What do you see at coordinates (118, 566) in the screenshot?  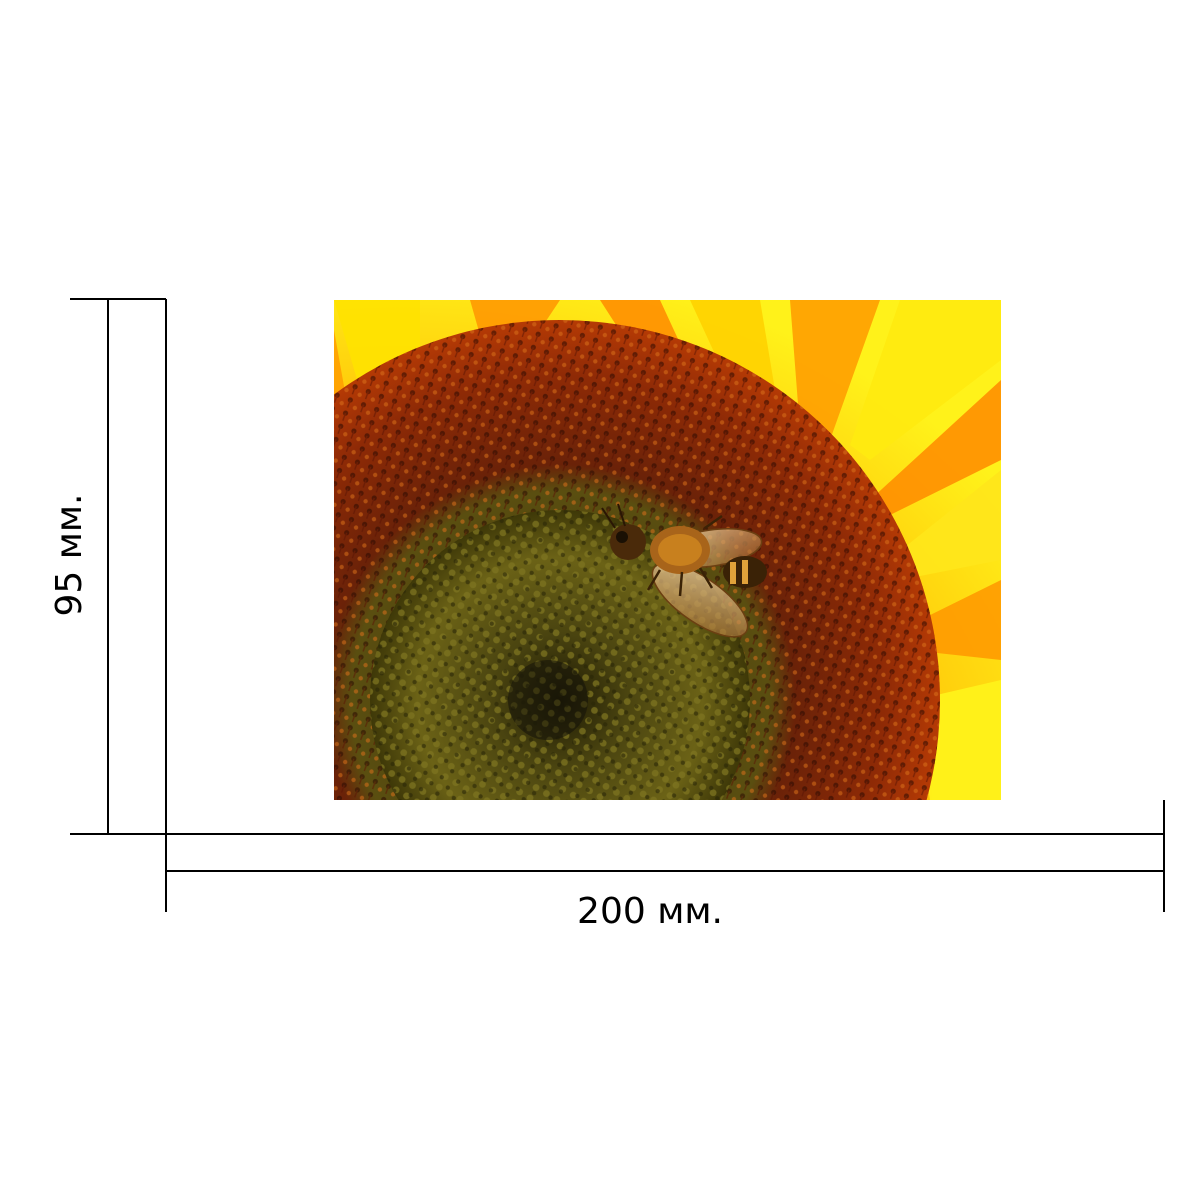 I see `height-dimension` at bounding box center [118, 566].